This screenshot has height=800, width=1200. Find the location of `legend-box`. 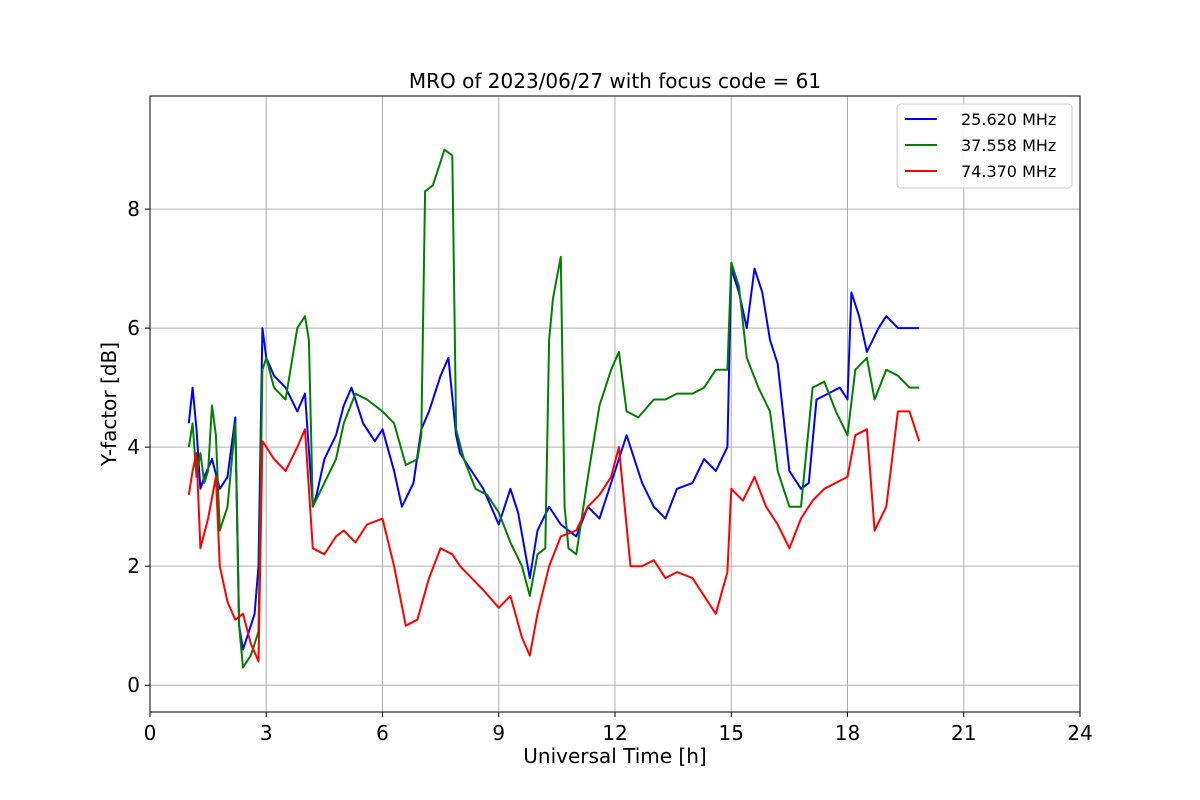

legend-box is located at coordinates (984, 146).